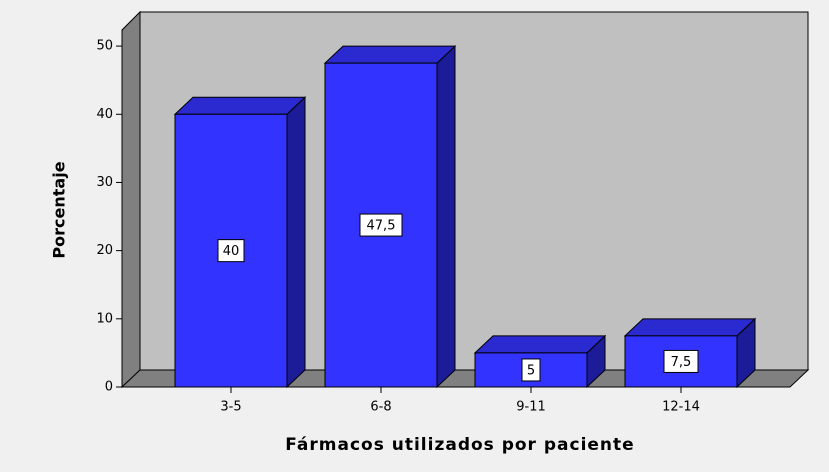 This screenshot has width=829, height=472. I want to click on y-tick-label: 50, so click(104, 46).